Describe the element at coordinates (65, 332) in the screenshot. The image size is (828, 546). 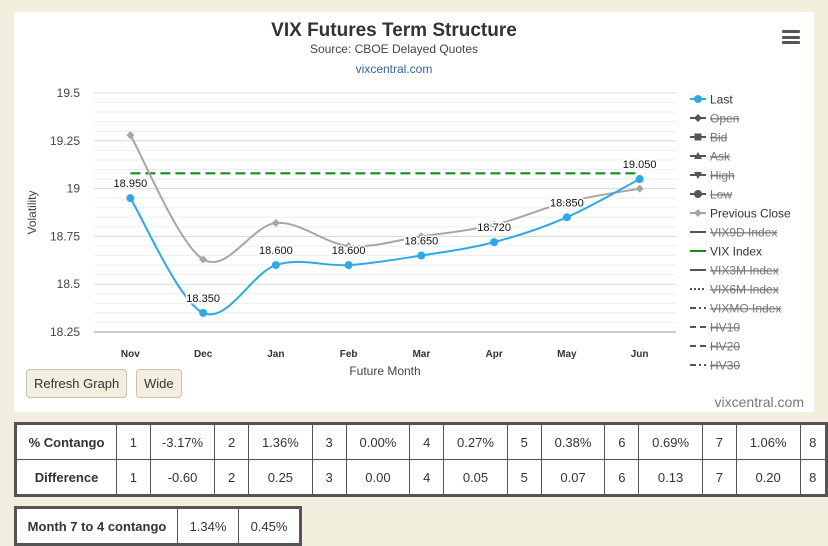
I see `y-tick-label: 18.25` at that location.